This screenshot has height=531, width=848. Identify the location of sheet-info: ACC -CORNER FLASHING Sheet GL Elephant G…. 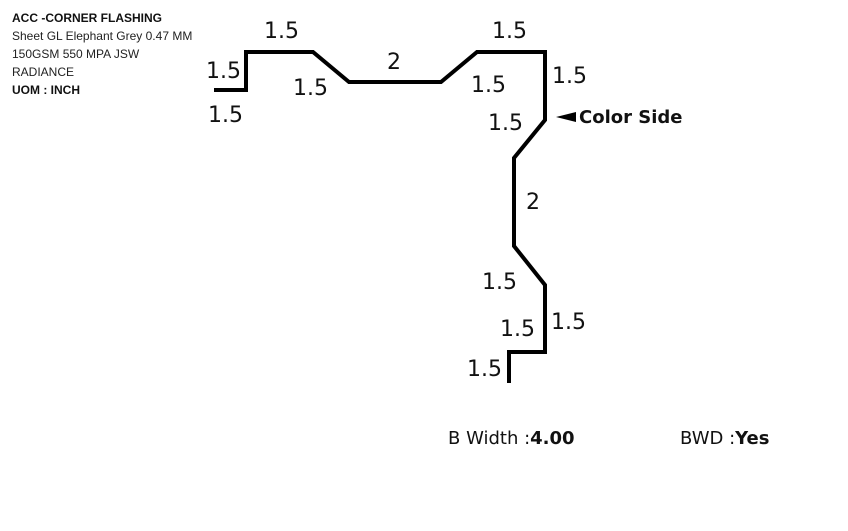
(102, 54).